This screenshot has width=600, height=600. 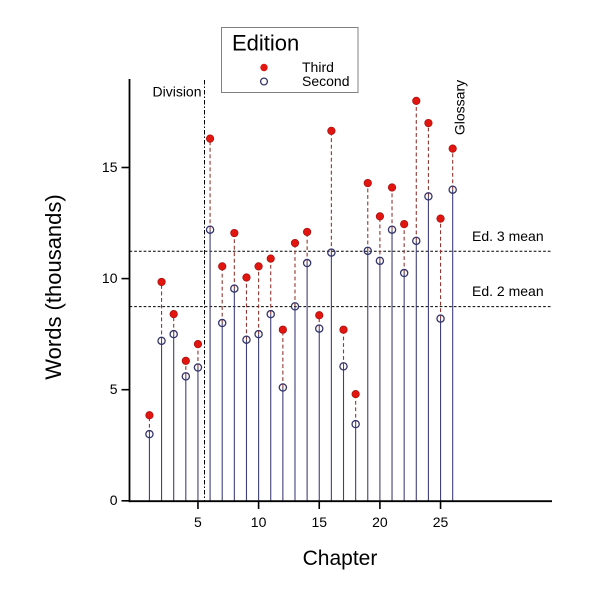 I want to click on svg-text: 20, so click(x=380, y=522).